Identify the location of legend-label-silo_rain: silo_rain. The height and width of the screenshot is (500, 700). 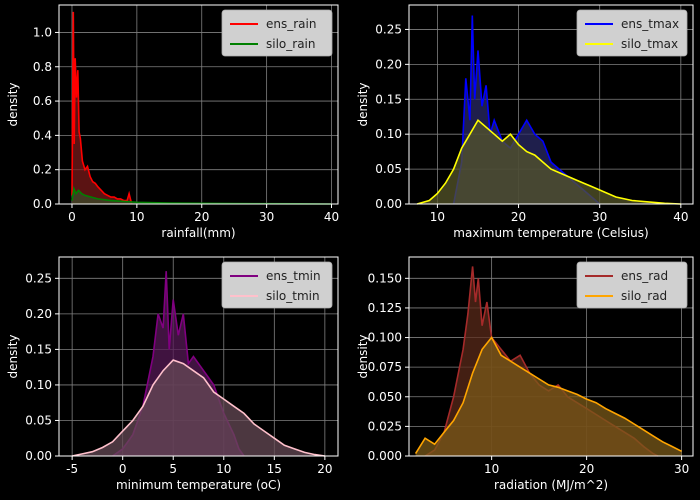
(291, 44).